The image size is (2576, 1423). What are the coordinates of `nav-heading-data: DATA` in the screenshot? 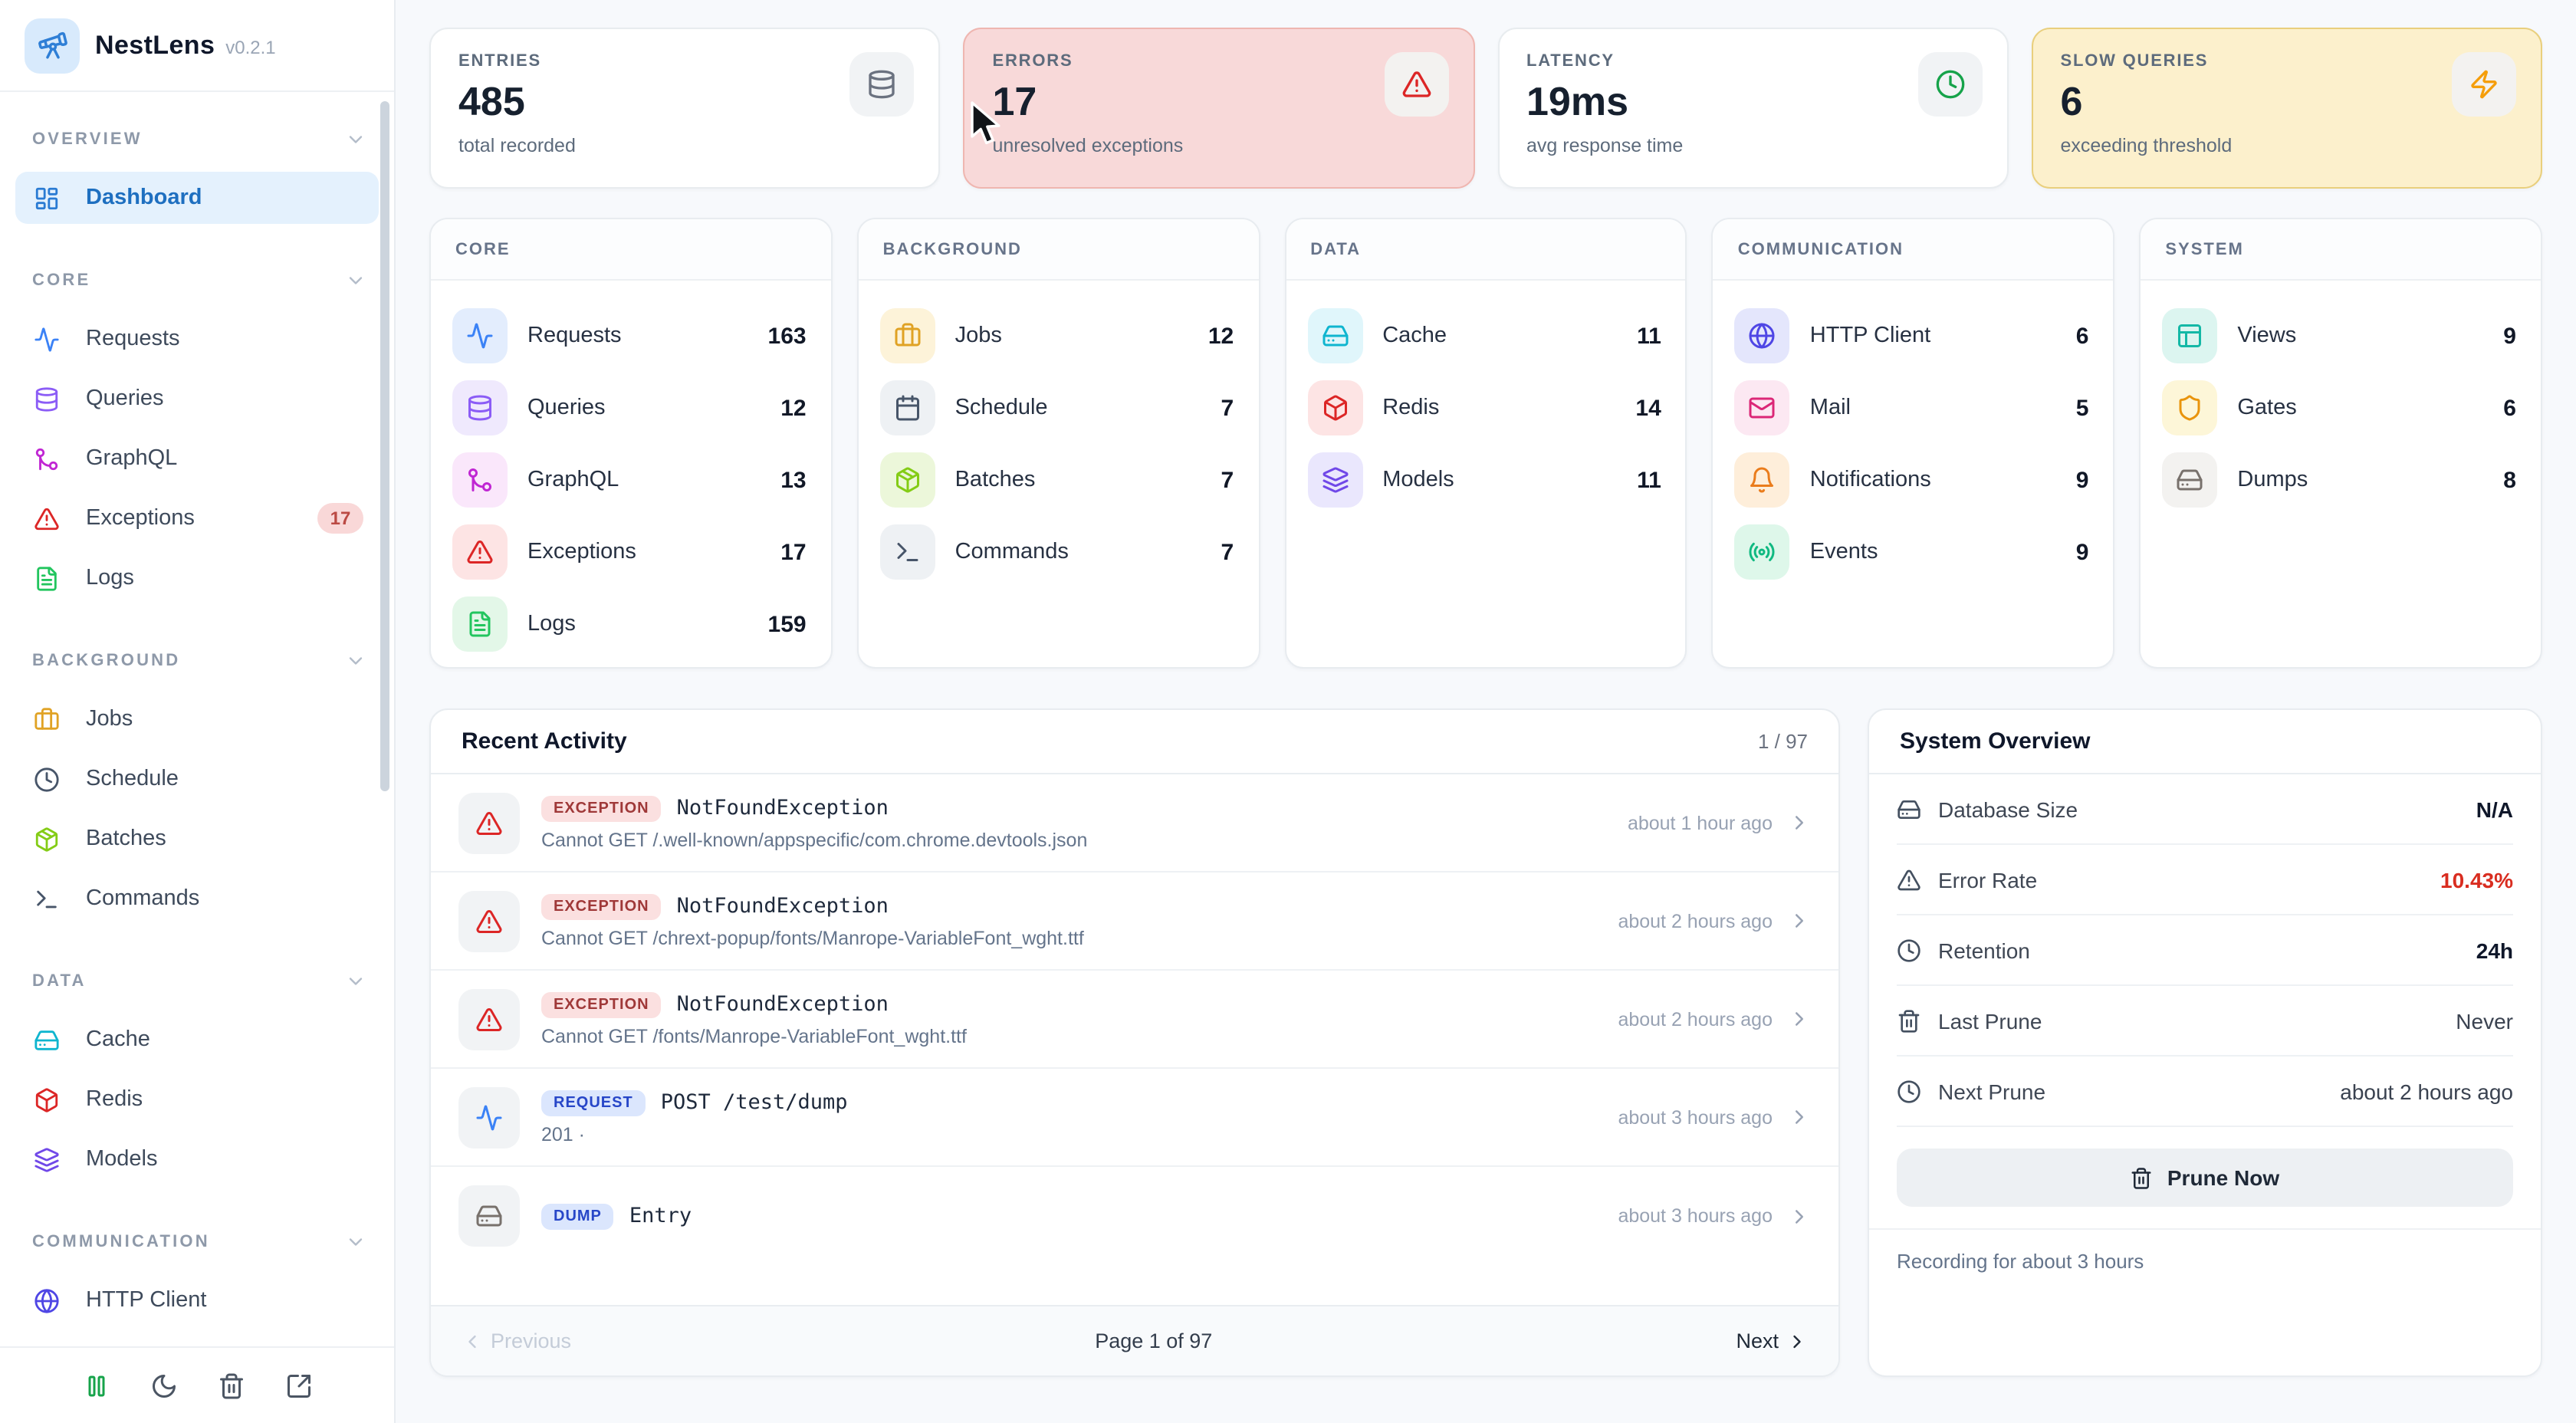 It's located at (197, 981).